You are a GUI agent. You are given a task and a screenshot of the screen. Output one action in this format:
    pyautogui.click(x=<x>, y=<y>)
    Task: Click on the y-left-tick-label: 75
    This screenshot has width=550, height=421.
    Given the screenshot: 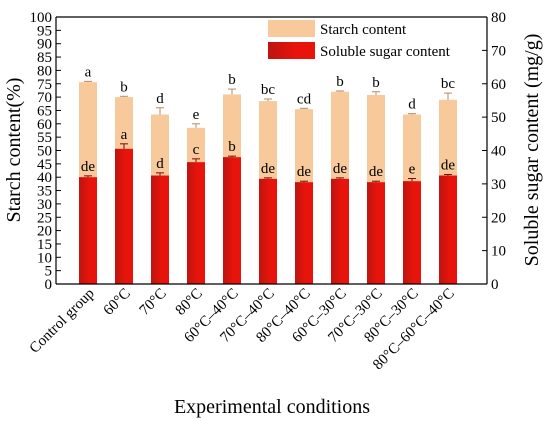 What is the action you would take?
    pyautogui.click(x=44, y=85)
    